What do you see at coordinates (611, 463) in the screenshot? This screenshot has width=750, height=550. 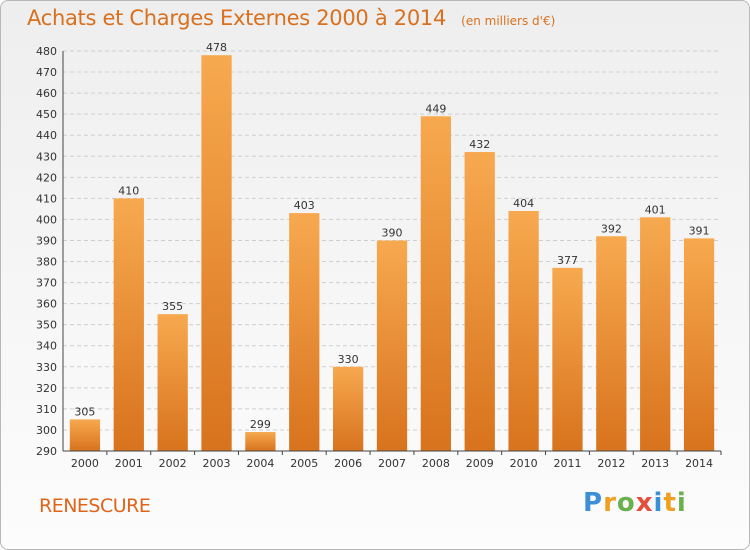 I see `x-tick-label: 2012` at bounding box center [611, 463].